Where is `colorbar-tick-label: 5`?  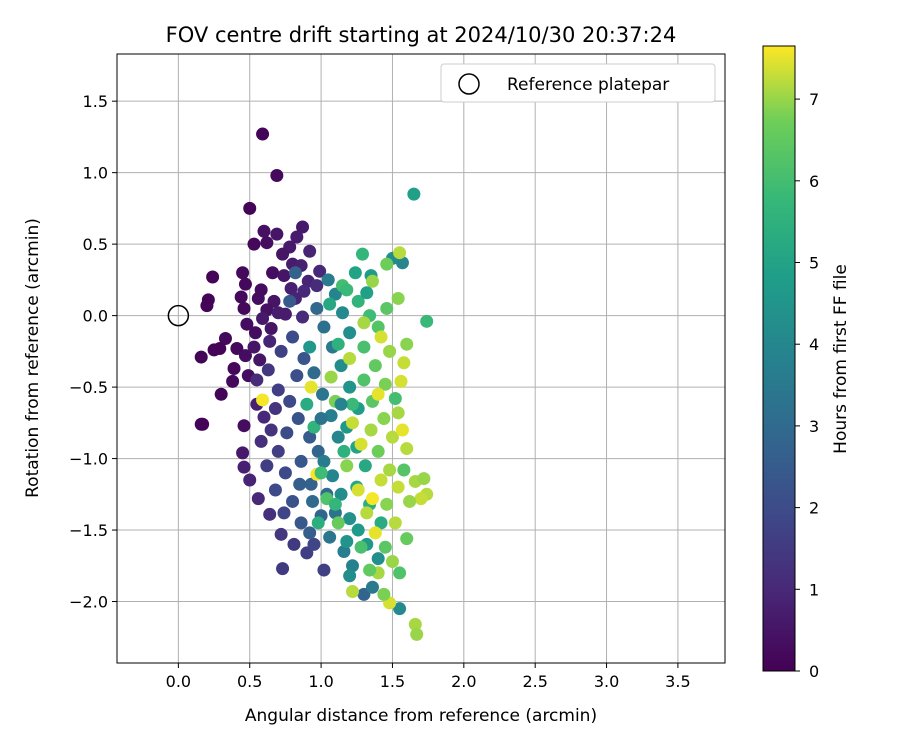
colorbar-tick-label: 5 is located at coordinates (814, 263).